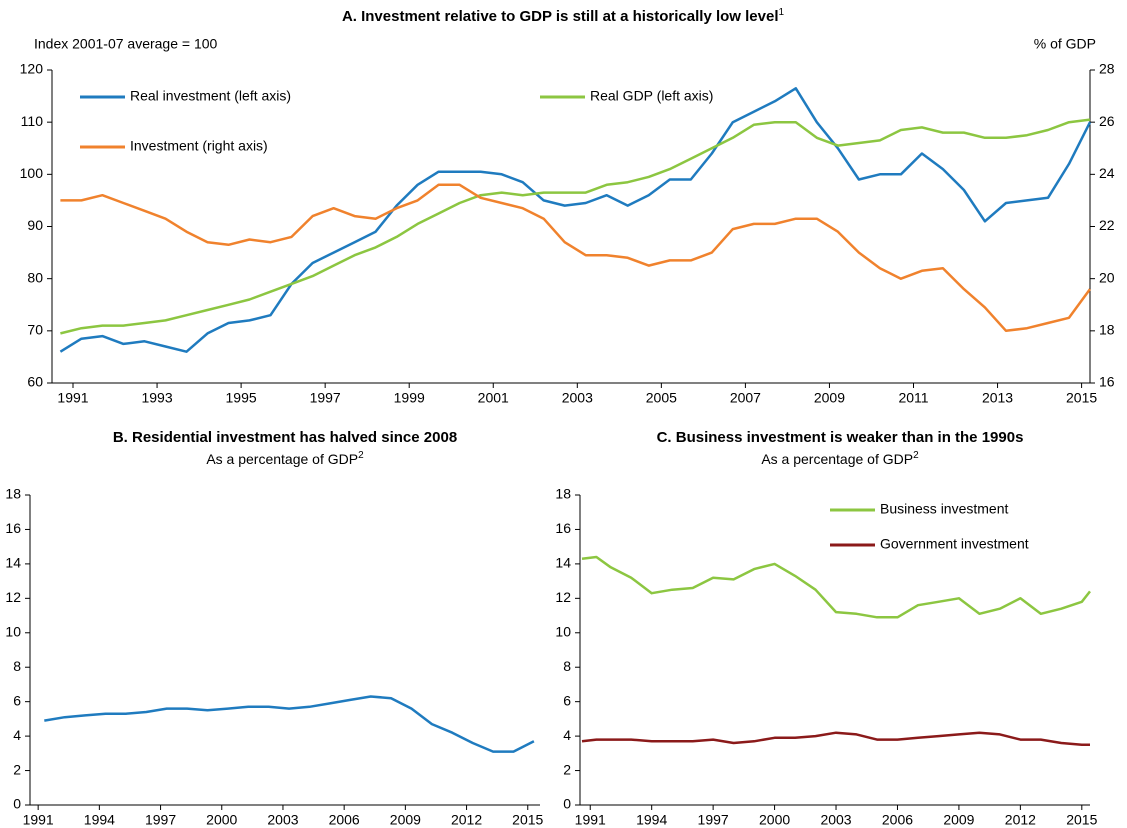 The image size is (1127, 828). I want to click on y-tick-label: 80, so click(35, 277).